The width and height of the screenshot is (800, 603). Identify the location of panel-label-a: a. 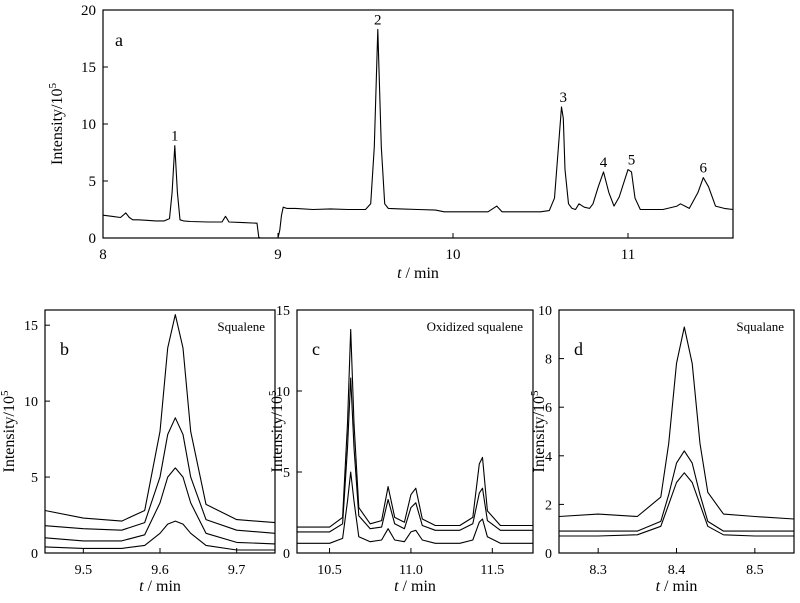
(119, 40).